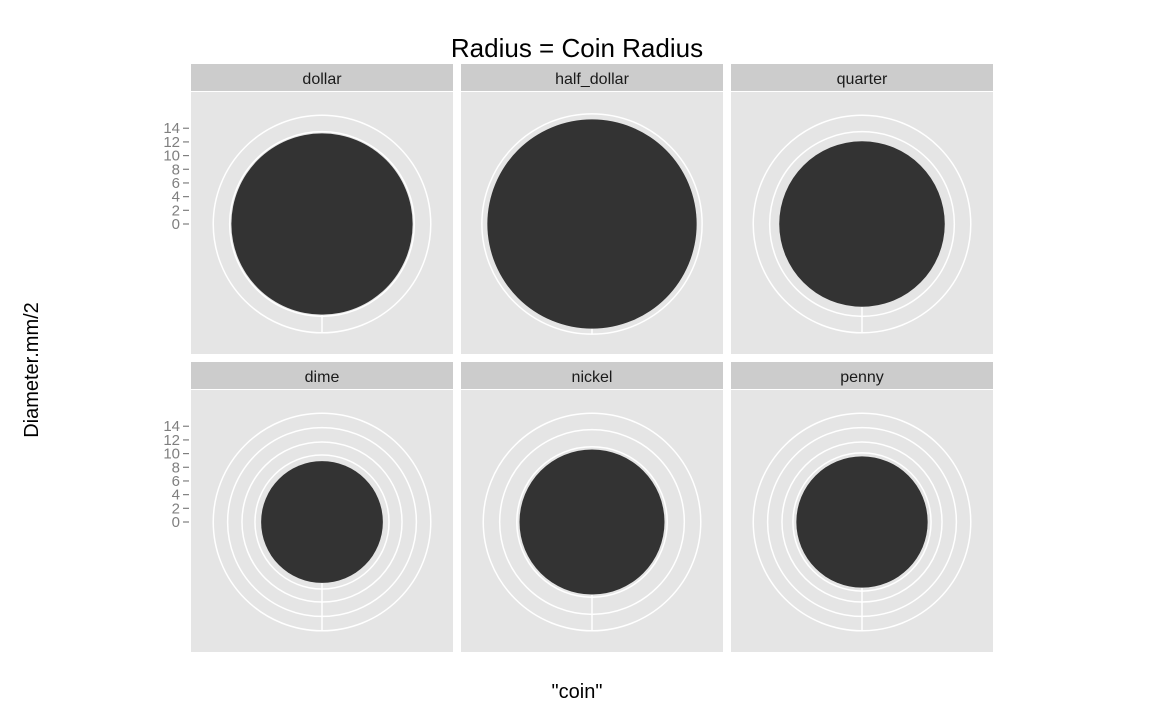  I want to click on facet-panel-half_dollar: half_dollar, so click(592, 209).